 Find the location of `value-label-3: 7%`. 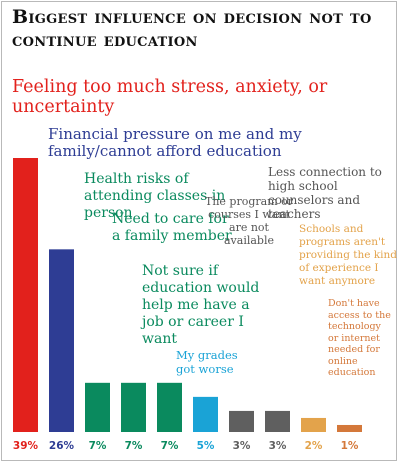

value-label-3: 7% is located at coordinates (134, 446).